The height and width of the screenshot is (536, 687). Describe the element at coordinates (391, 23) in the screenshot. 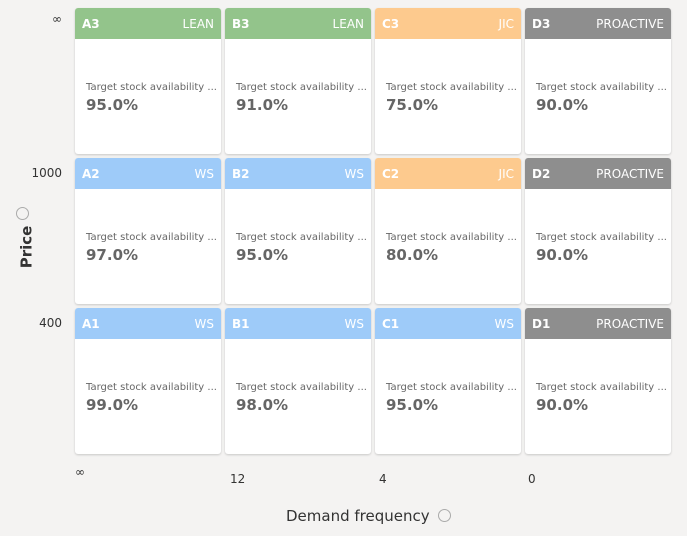

I see `segment-code: C3` at that location.